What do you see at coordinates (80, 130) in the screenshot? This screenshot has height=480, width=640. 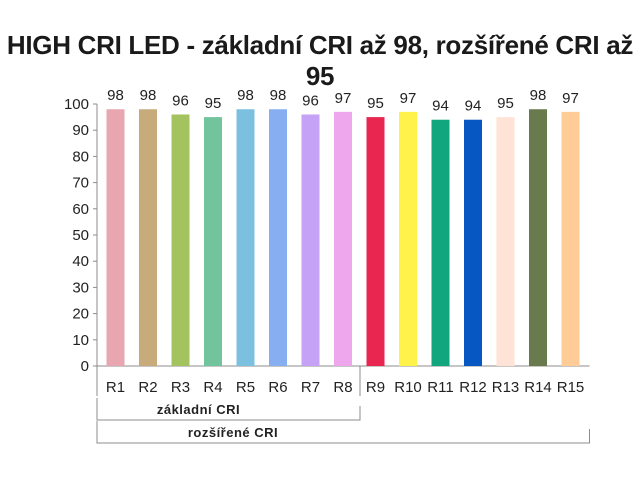 I see `y-tick-label: 90` at bounding box center [80, 130].